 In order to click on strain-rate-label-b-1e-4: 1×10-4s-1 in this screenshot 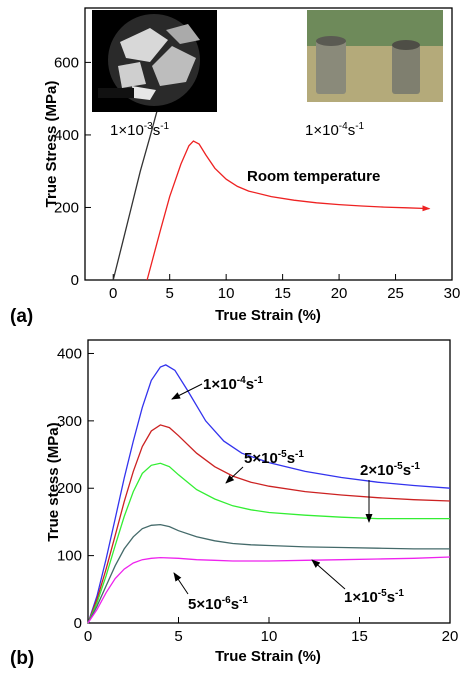, I will do `click(233, 384)`.